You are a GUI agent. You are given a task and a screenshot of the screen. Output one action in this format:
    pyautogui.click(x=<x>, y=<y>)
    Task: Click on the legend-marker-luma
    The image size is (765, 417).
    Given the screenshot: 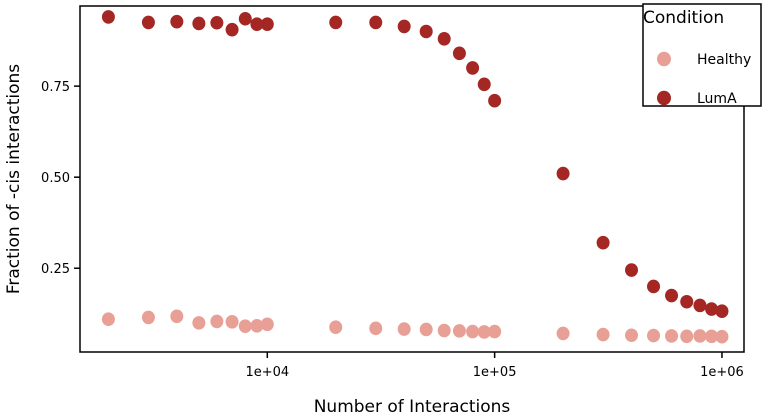 What is the action you would take?
    pyautogui.click(x=664, y=98)
    